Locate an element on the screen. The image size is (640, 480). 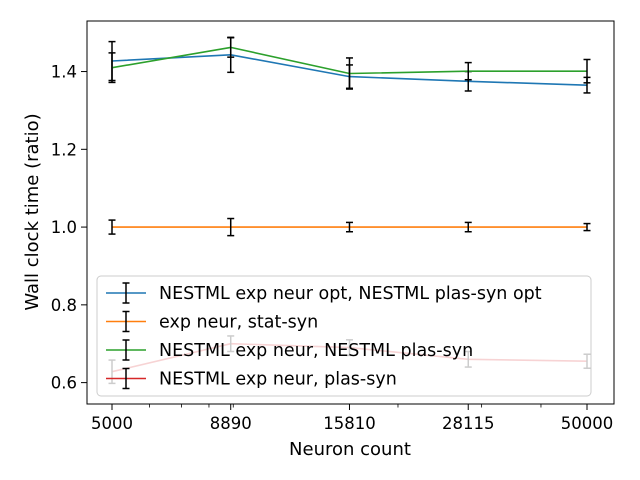
x-tick-label: 5000 is located at coordinates (112, 423).